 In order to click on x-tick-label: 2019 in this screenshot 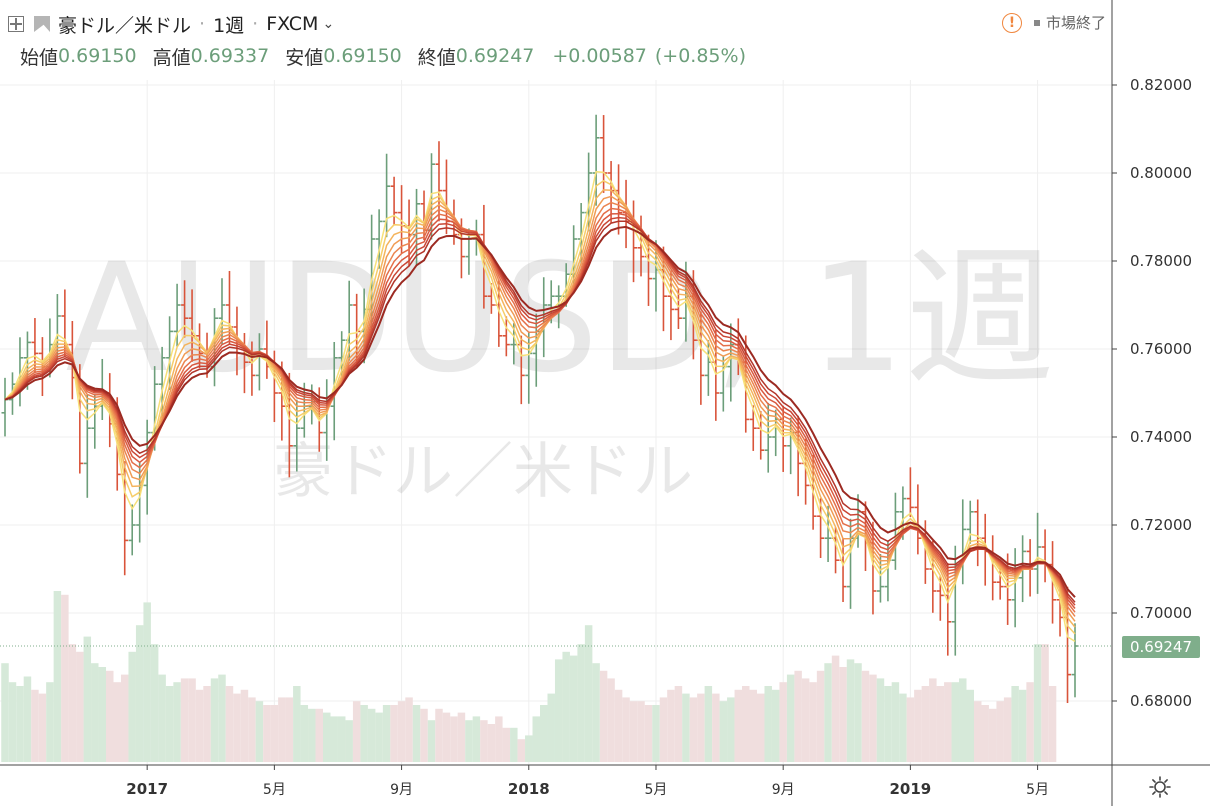, I will do `click(911, 789)`.